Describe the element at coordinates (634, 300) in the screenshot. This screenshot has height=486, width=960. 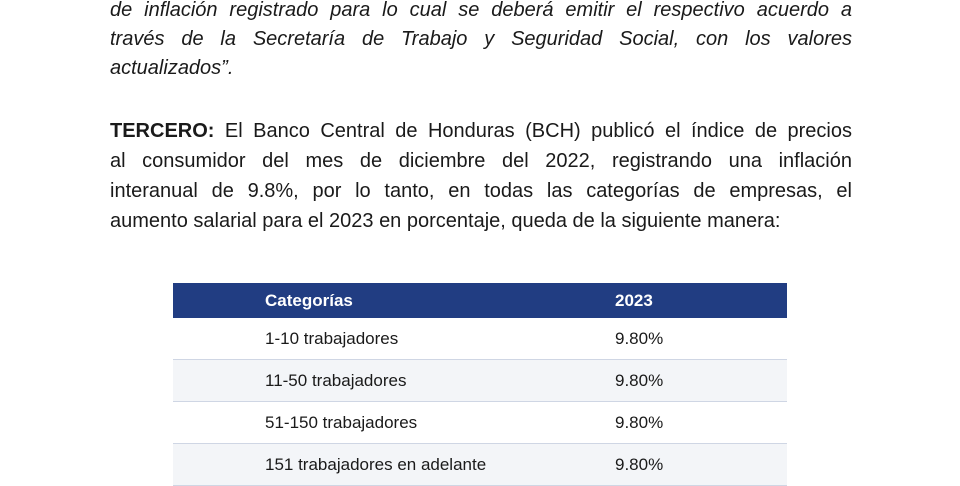
I see `header-2023: 2023` at that location.